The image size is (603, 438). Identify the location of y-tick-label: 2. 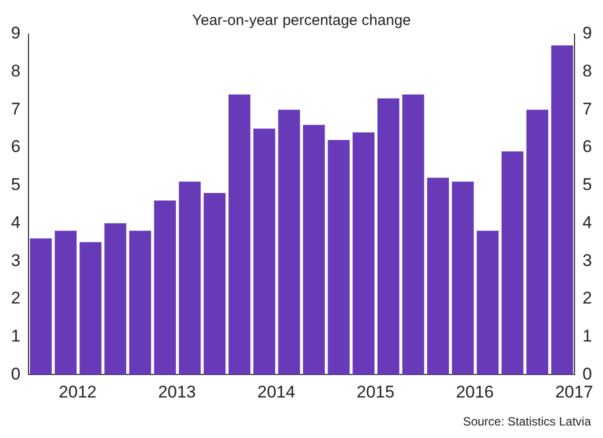
(15, 298).